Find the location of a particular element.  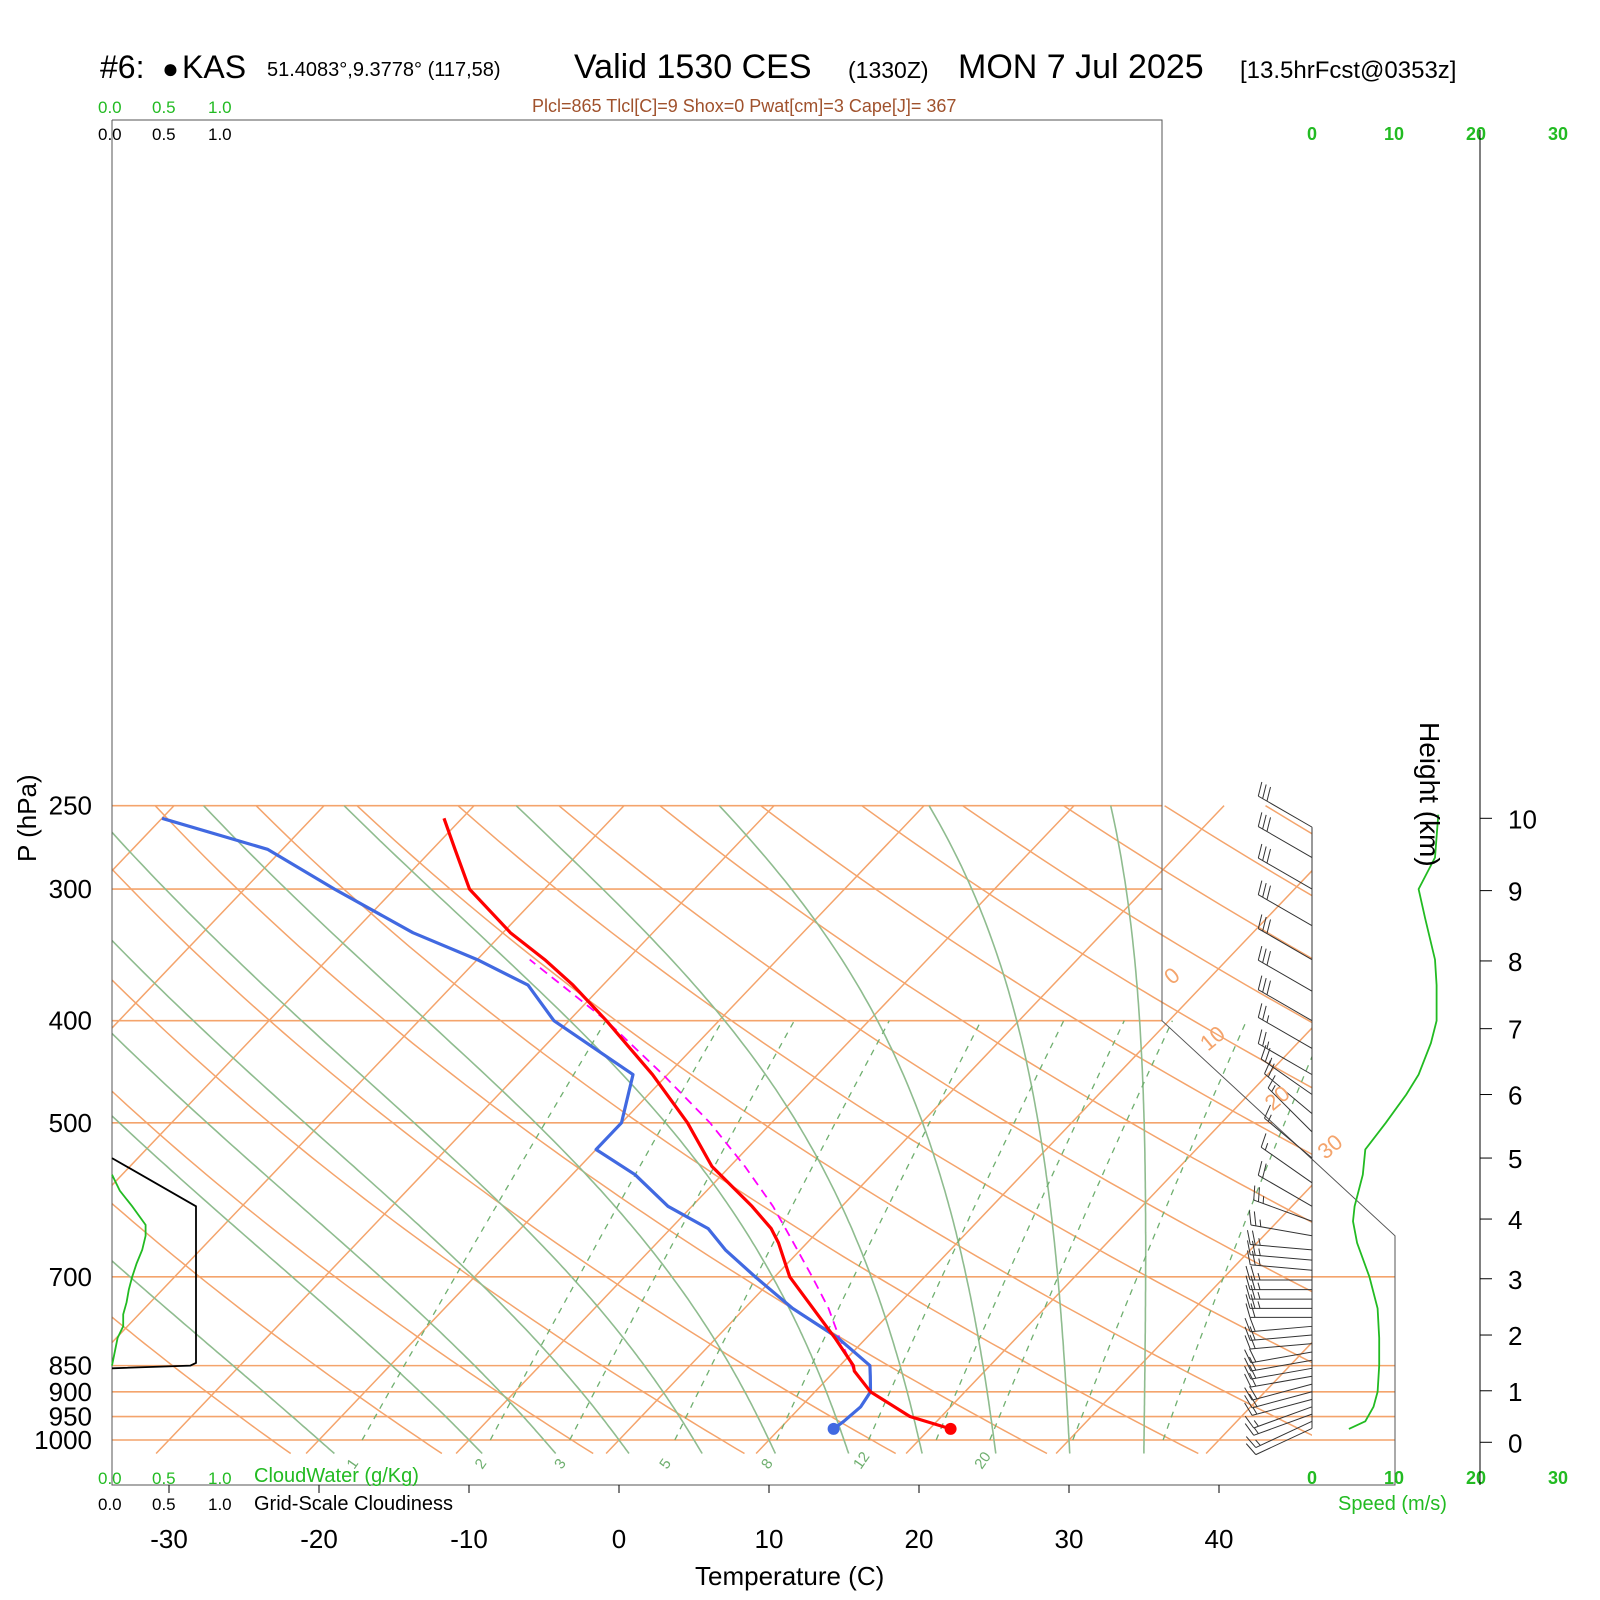

cw-bot-tick-2: 1.0 is located at coordinates (220, 1478).